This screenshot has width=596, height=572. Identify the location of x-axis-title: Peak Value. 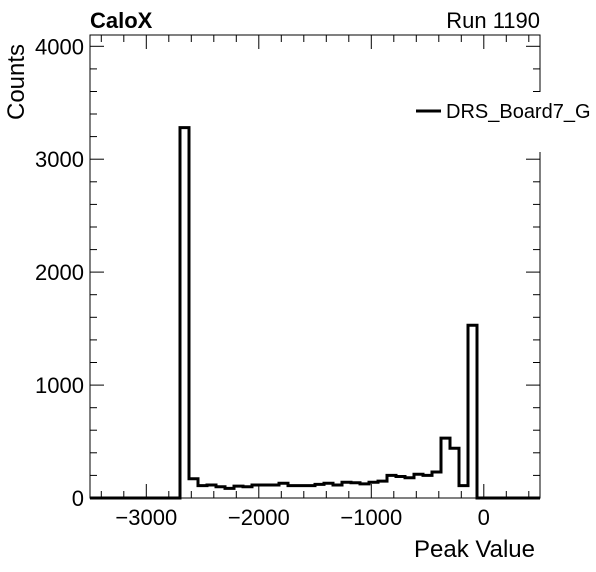
(474, 549).